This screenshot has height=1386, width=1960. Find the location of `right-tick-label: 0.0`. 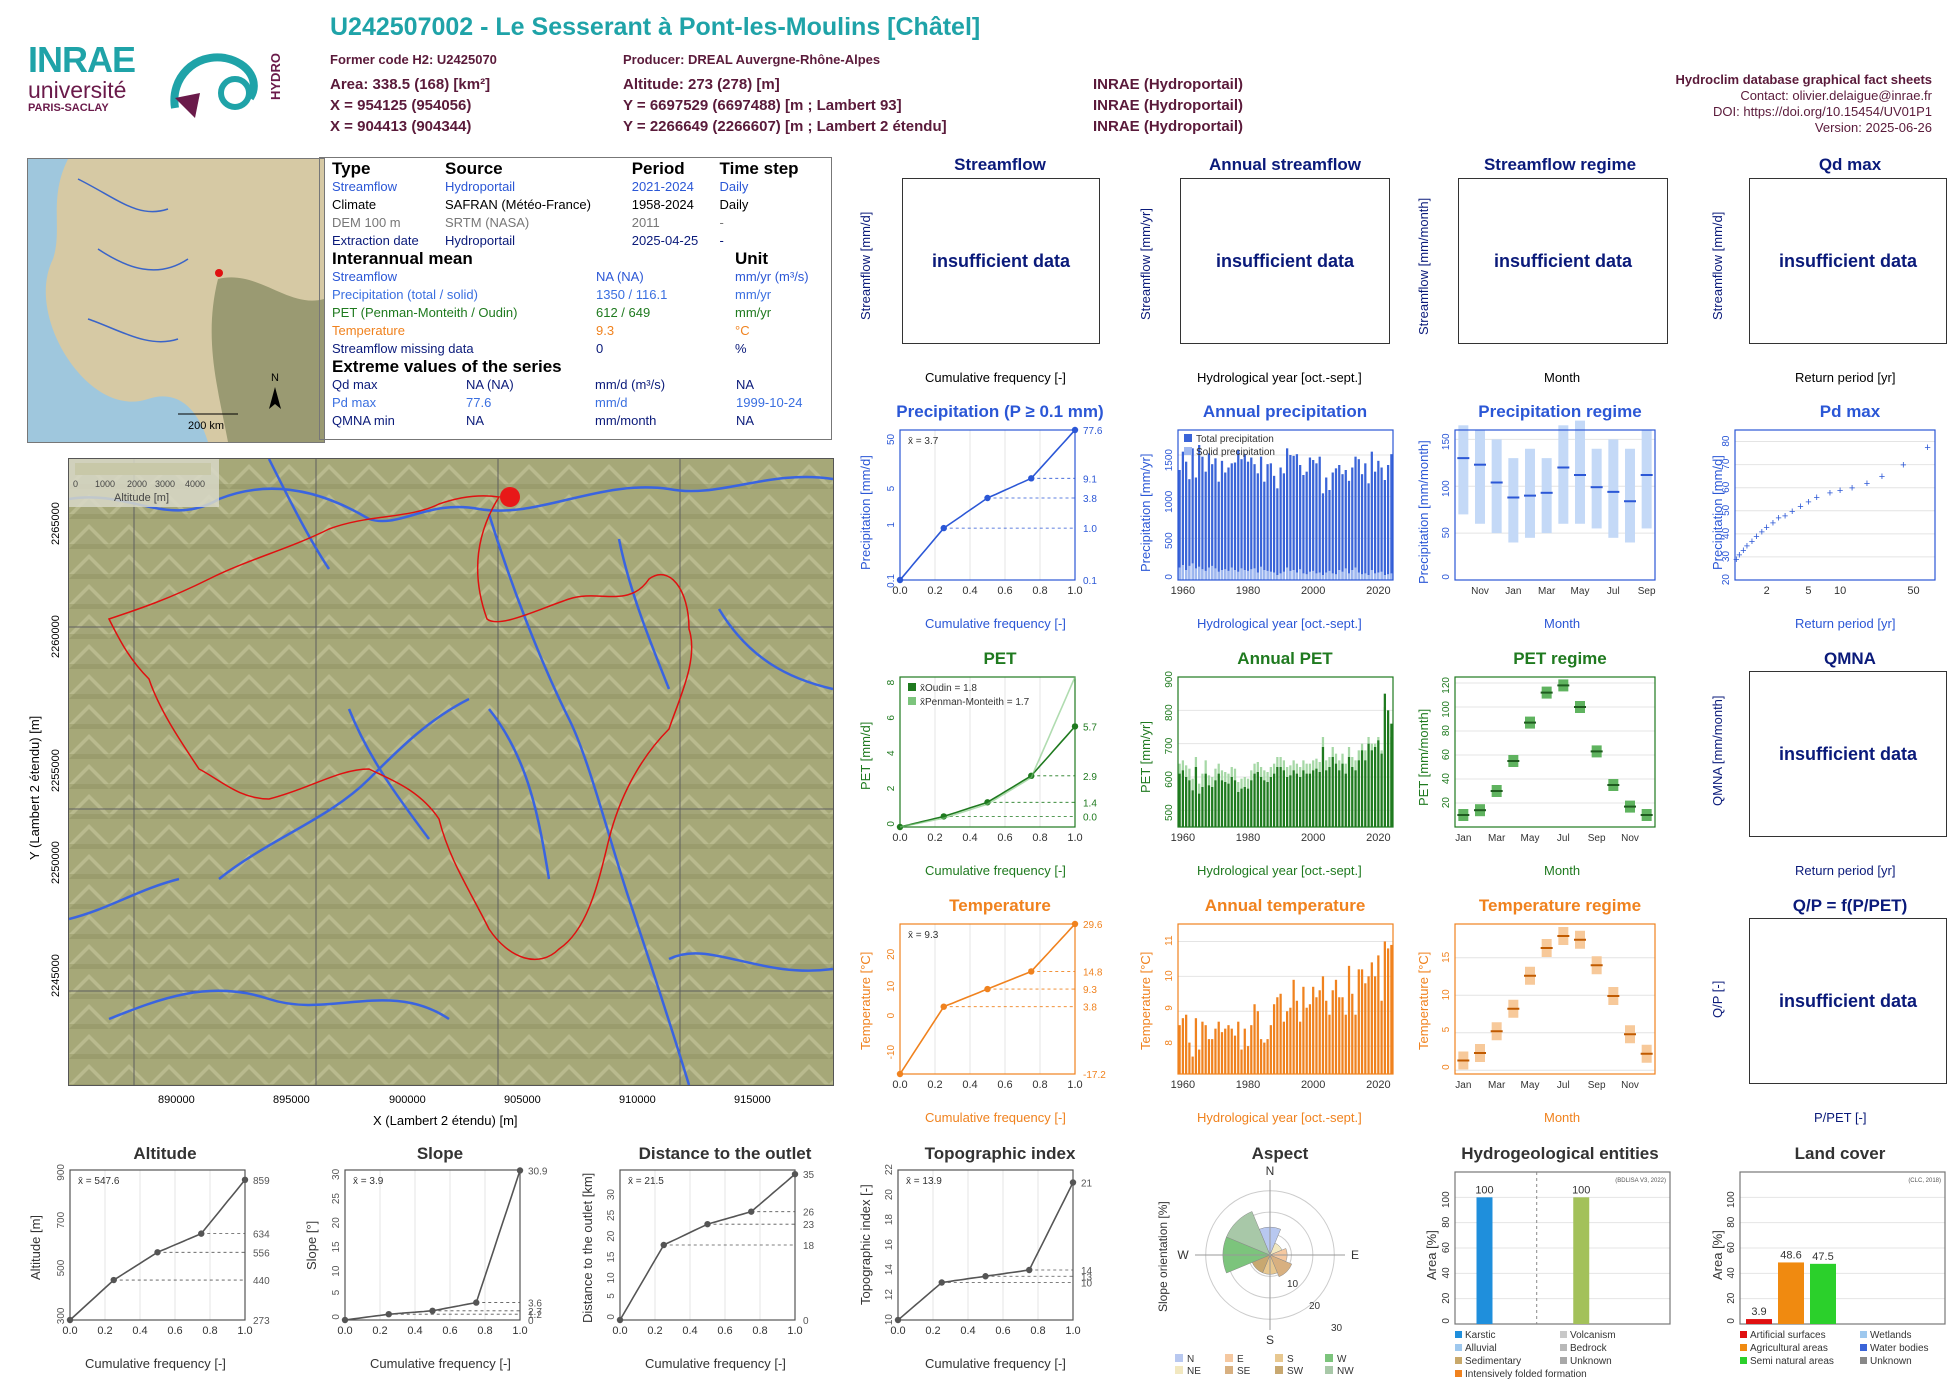

right-tick-label: 0.0 is located at coordinates (1090, 817).